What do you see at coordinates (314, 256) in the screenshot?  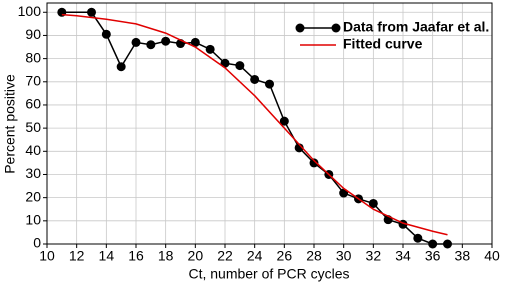 I see `x-tick-label: 28` at bounding box center [314, 256].